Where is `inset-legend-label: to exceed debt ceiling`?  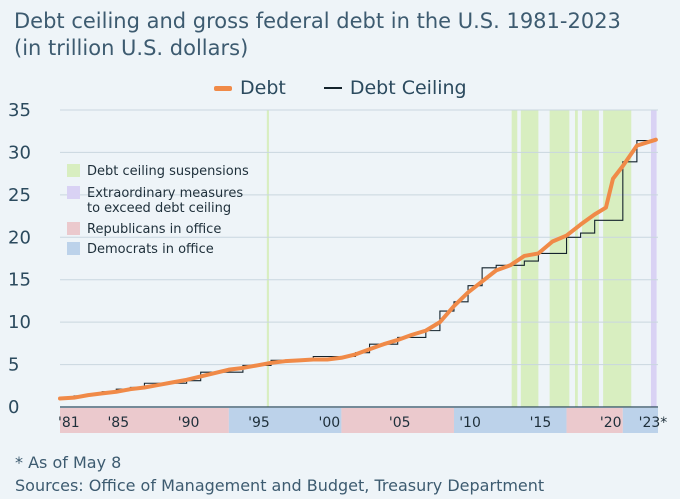
inset-legend-label: to exceed debt ceiling is located at coordinates (159, 208).